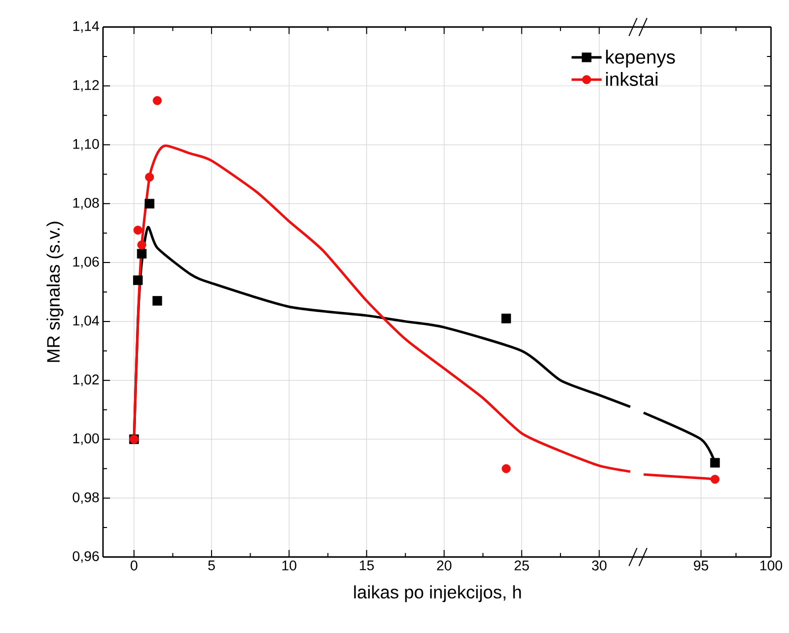 This screenshot has width=789, height=633. Describe the element at coordinates (437, 593) in the screenshot. I see `x-axis-title: laikas po injekcijos, h` at that location.